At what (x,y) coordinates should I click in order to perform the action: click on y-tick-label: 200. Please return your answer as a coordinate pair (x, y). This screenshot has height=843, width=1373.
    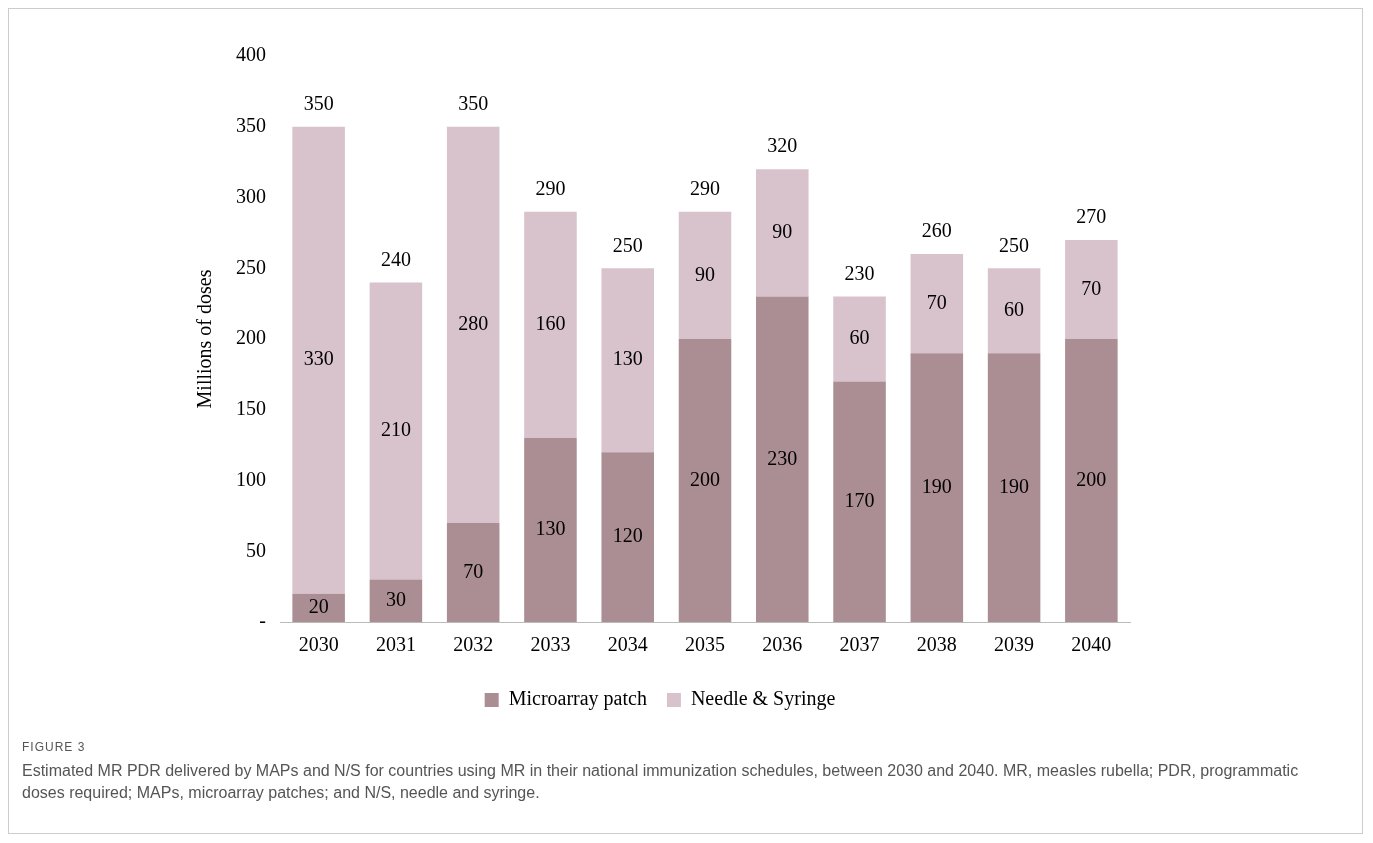
    Looking at the image, I should click on (251, 337).